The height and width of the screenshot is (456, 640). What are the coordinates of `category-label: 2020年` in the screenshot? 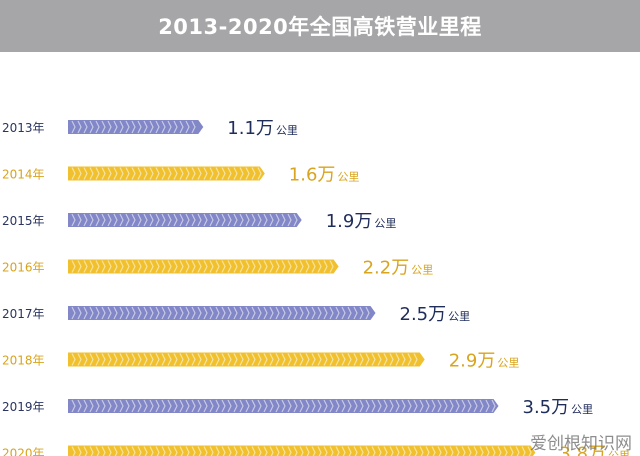 It's located at (23, 451).